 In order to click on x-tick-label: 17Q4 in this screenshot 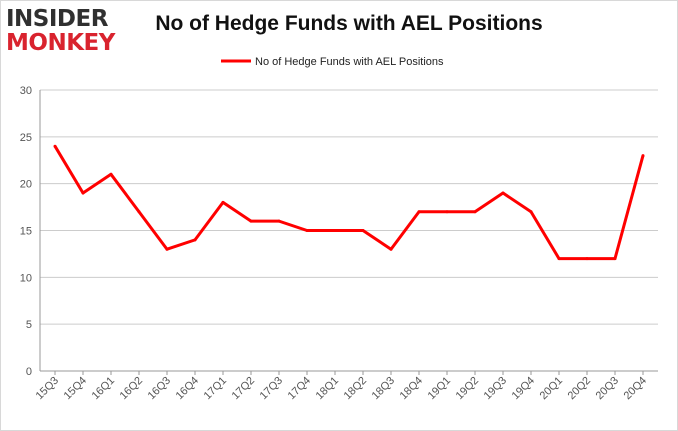, I will do `click(300, 389)`.